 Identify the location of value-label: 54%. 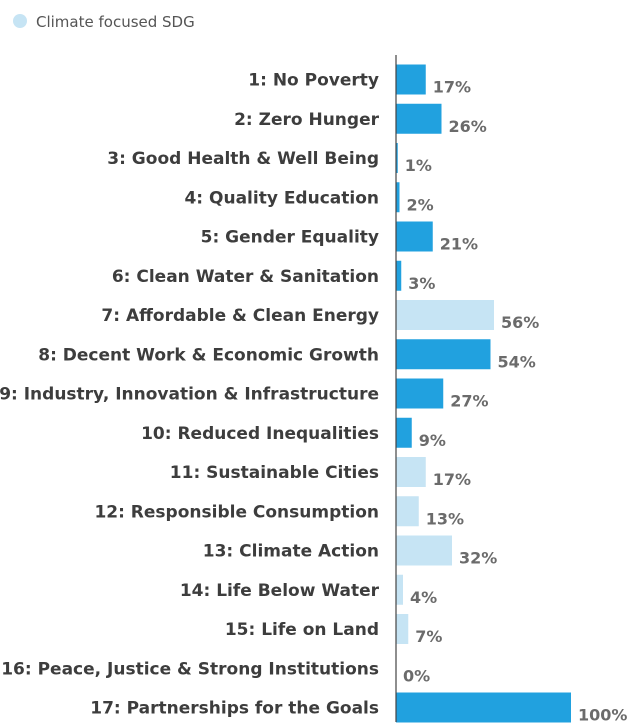
(517, 361).